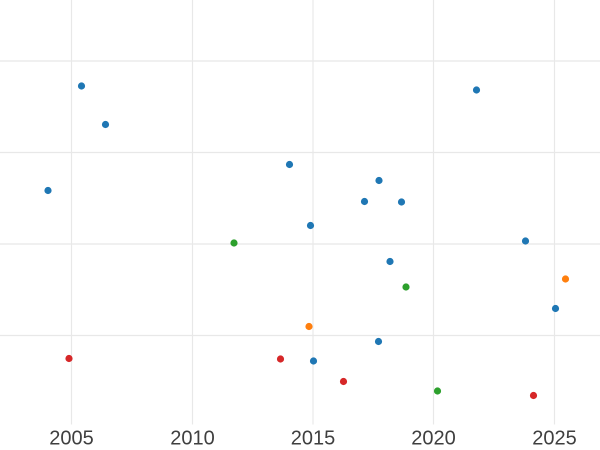  Describe the element at coordinates (433, 439) in the screenshot. I see `x-tick-label: 2020` at that location.